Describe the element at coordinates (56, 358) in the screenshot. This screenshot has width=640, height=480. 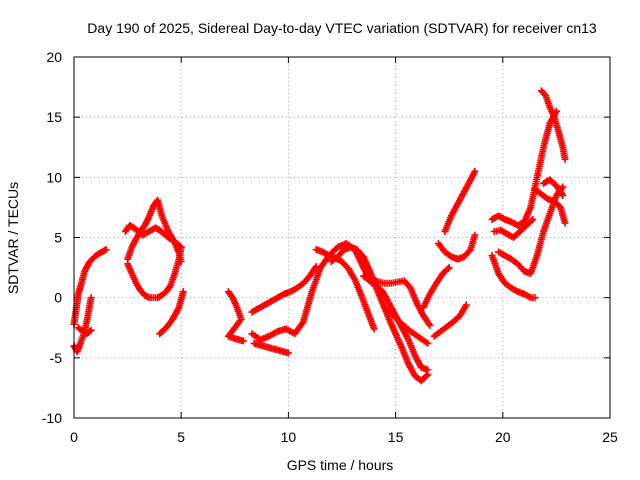
I see `y-tick-label: -5` at that location.